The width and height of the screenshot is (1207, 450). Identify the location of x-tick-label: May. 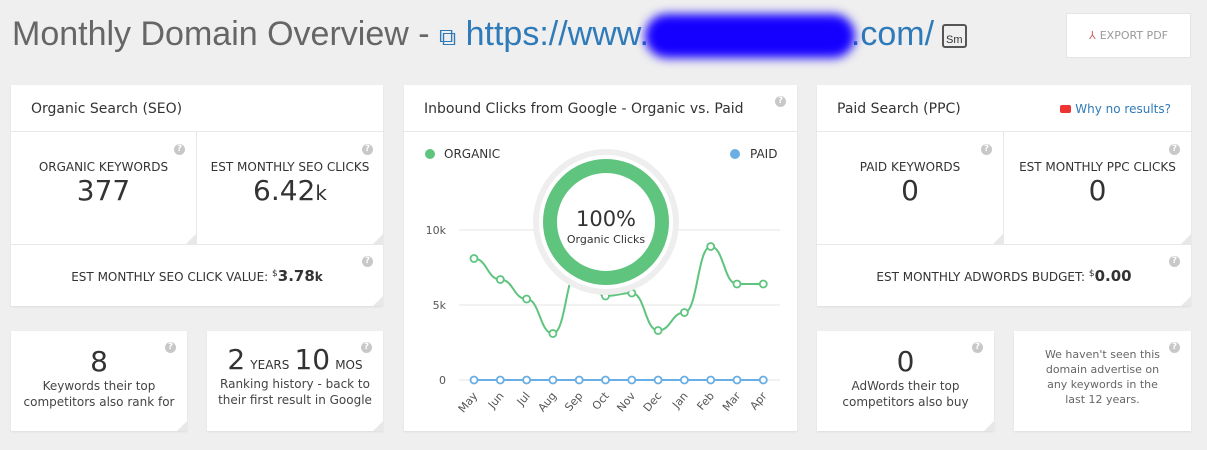
(468, 402).